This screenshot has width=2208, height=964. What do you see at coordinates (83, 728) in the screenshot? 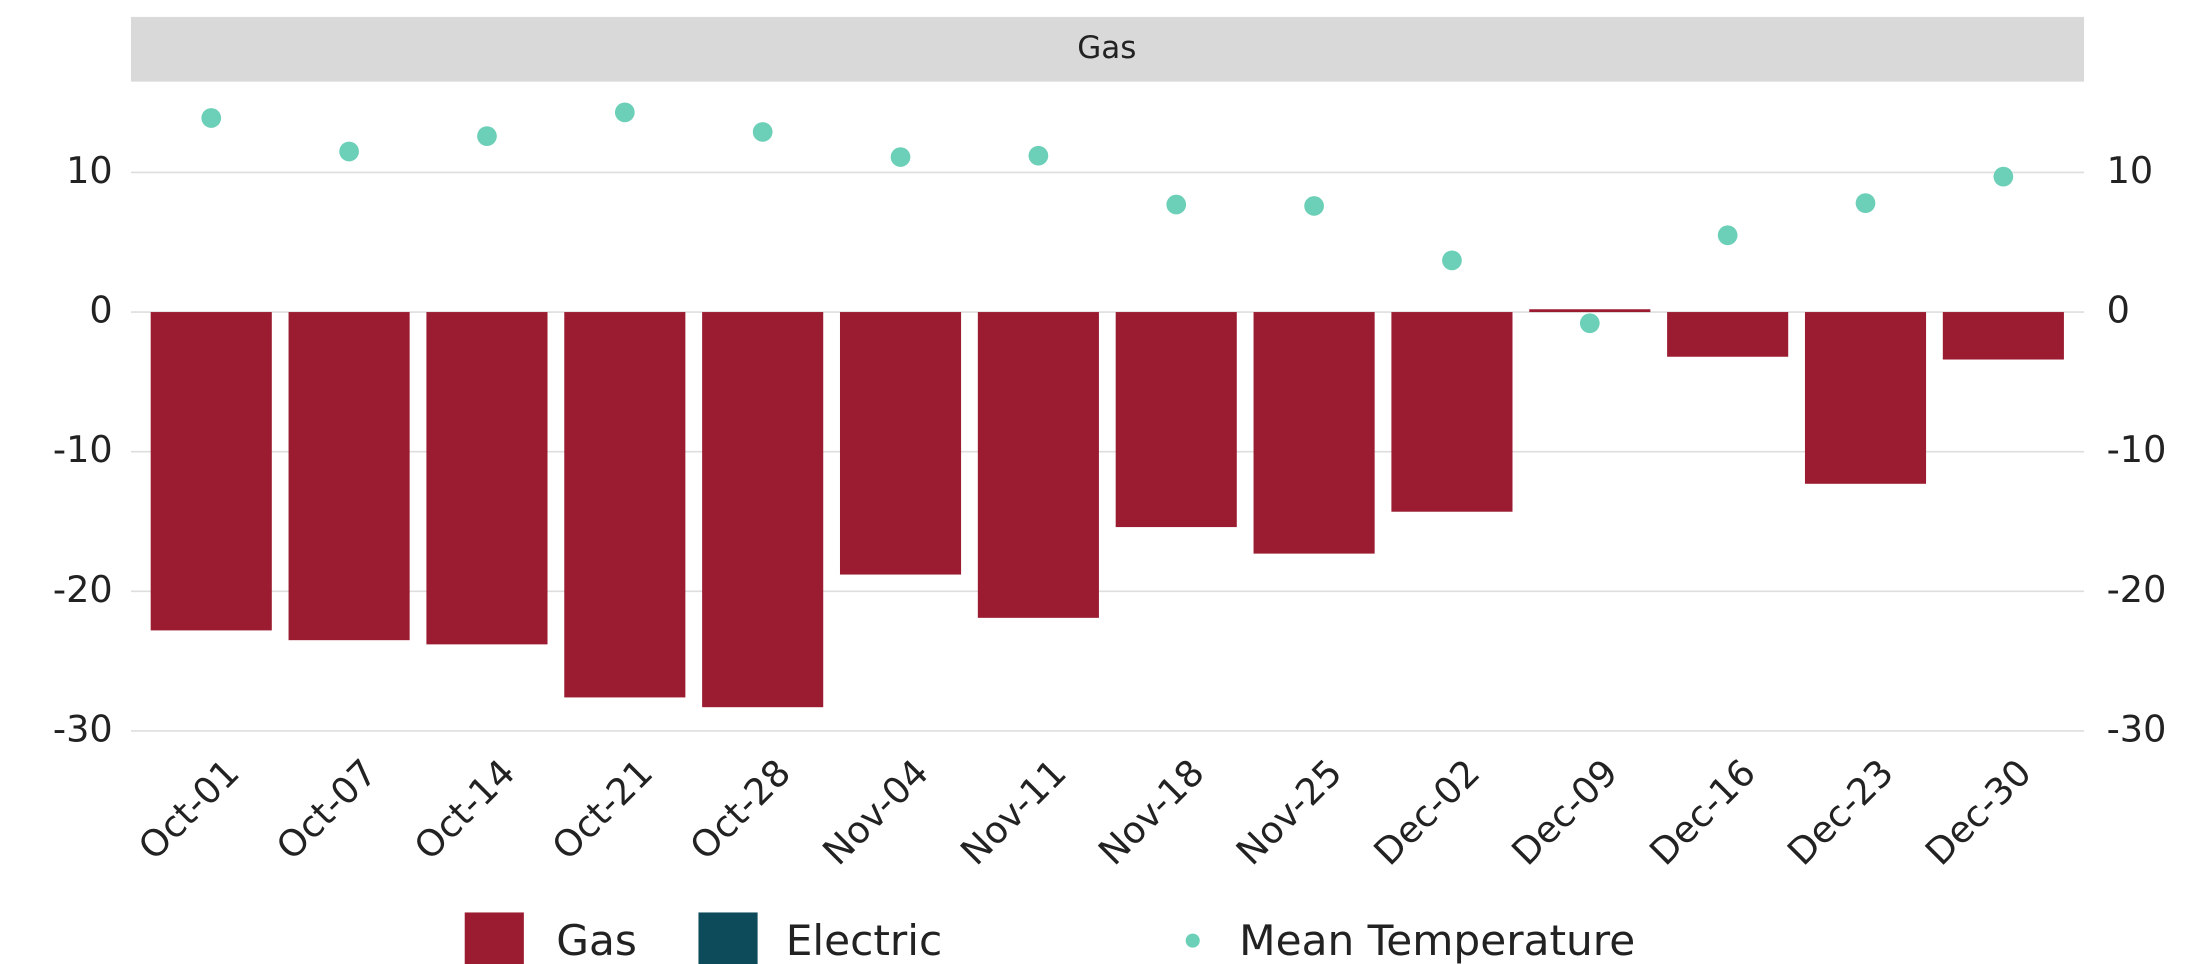
I see `y-tick-label: -30` at bounding box center [83, 728].